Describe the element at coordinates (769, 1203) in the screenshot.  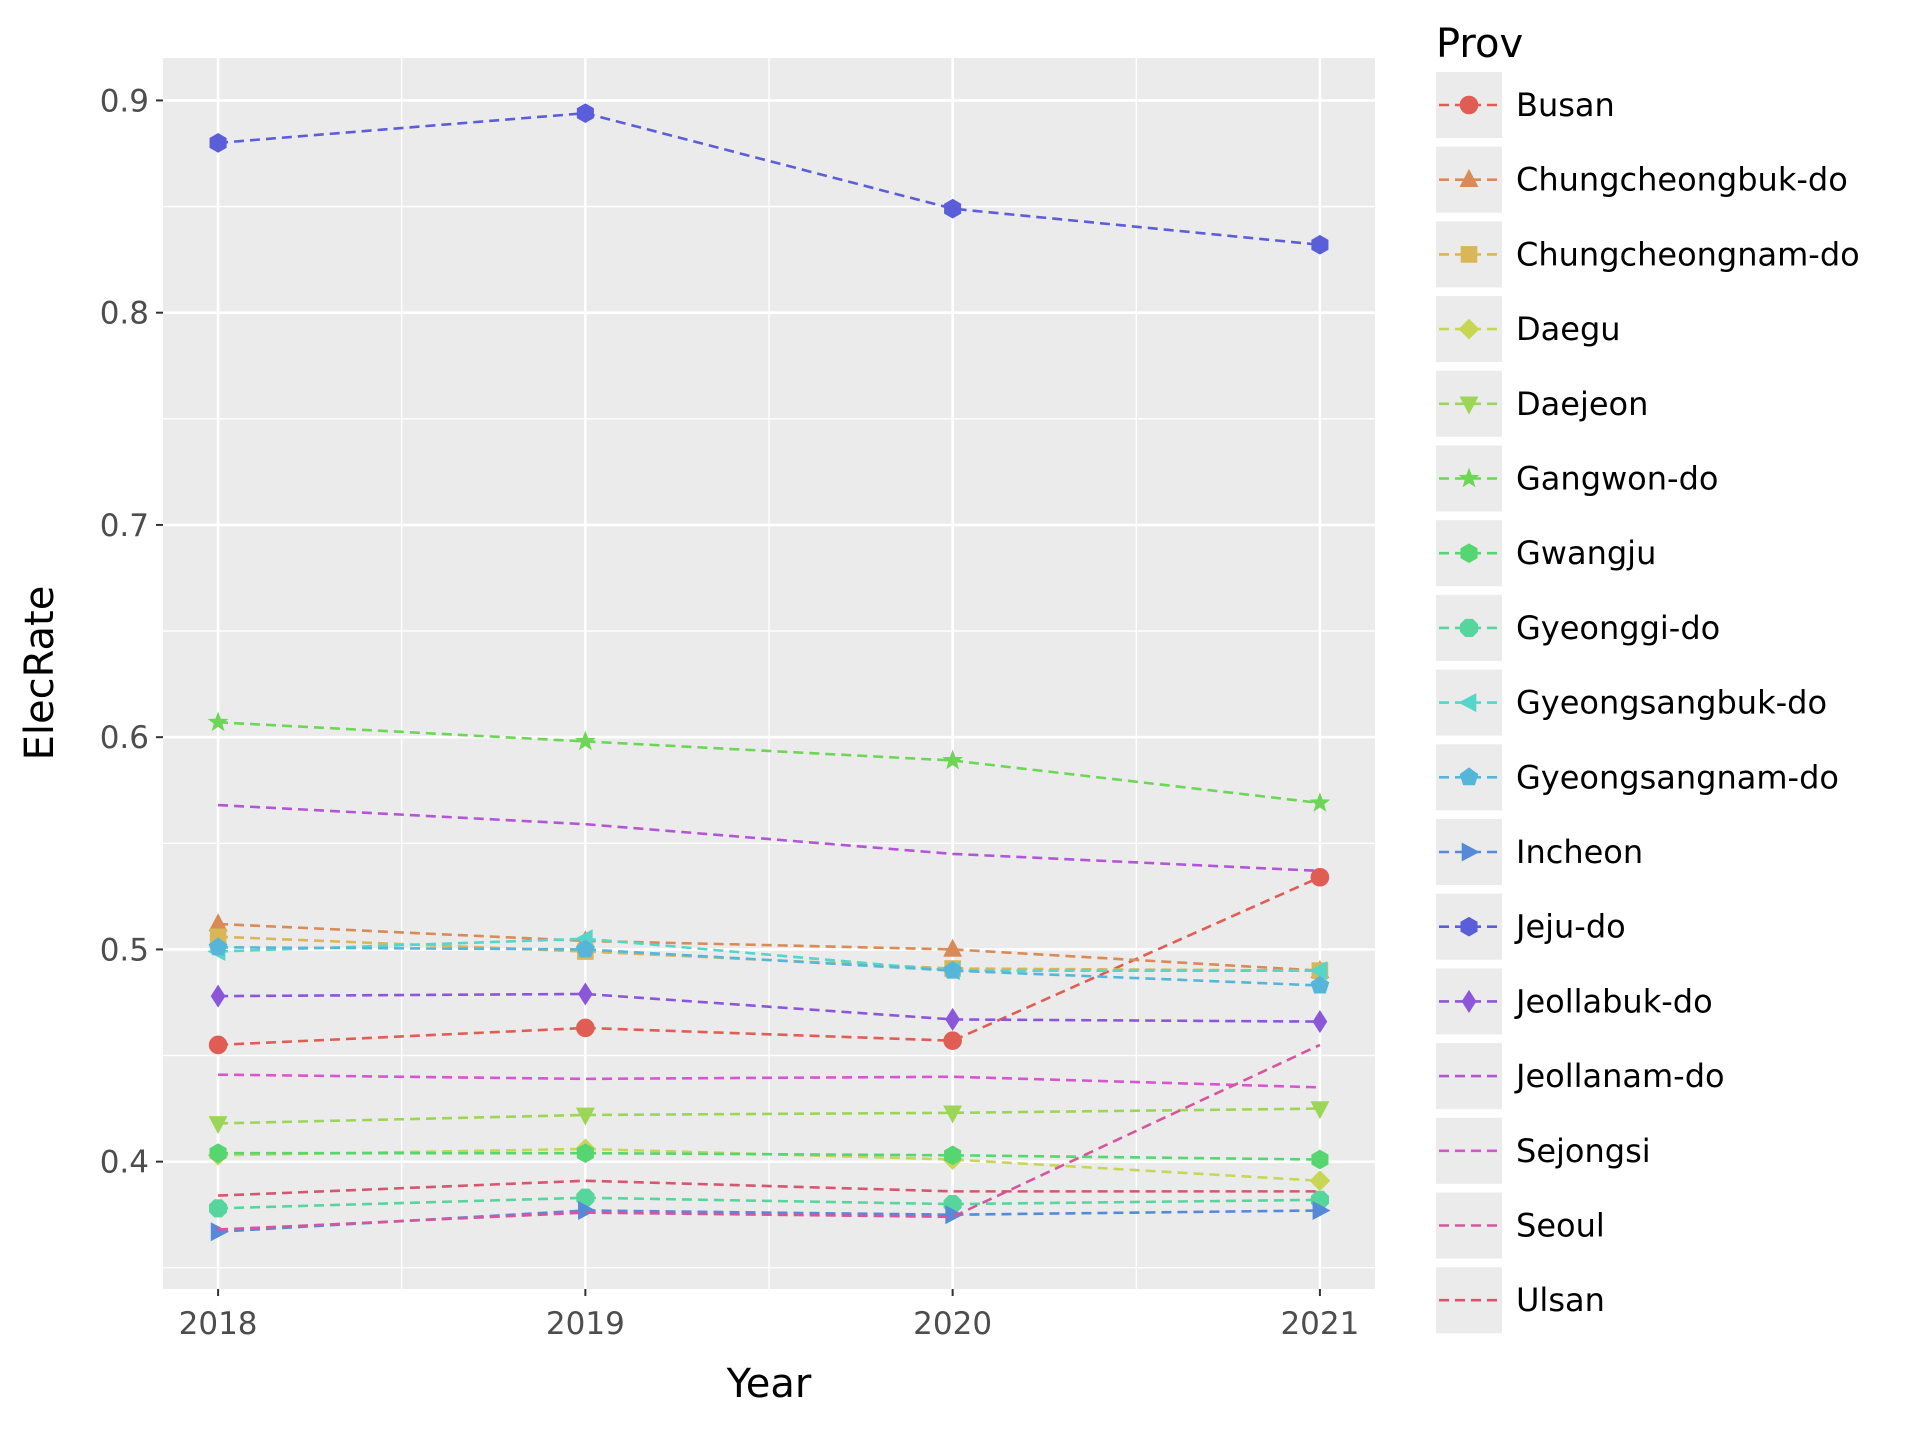
I see `series-line-gyeonggi-do` at that location.